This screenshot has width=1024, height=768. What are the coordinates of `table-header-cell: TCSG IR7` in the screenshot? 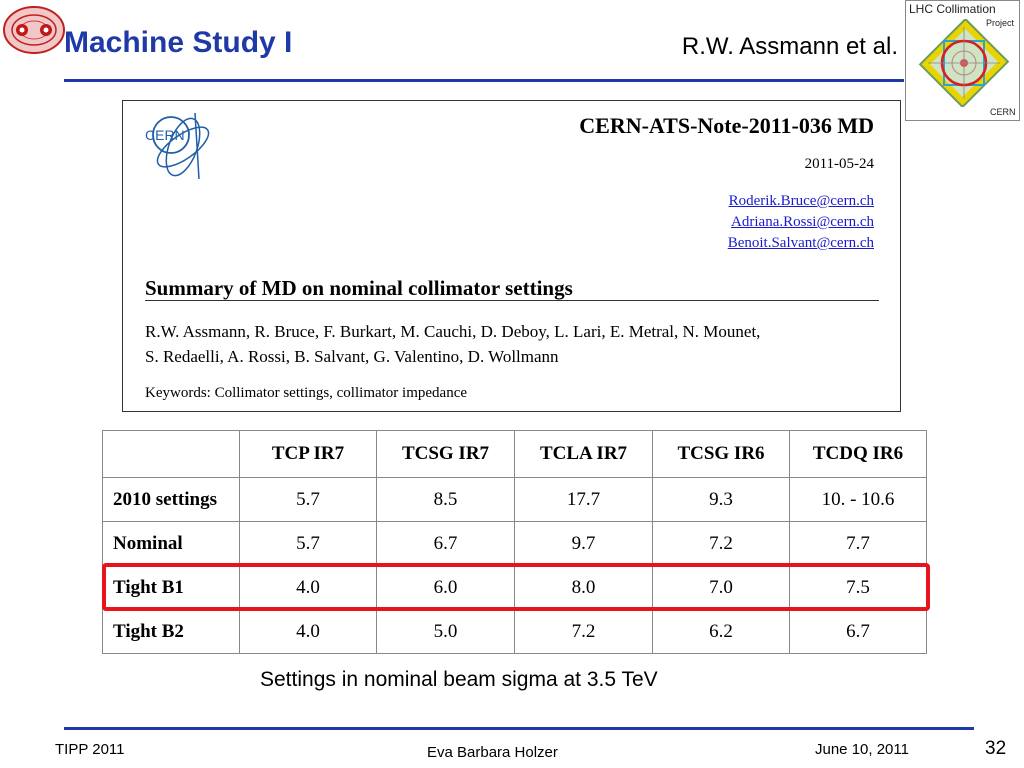 It's located at (445, 454).